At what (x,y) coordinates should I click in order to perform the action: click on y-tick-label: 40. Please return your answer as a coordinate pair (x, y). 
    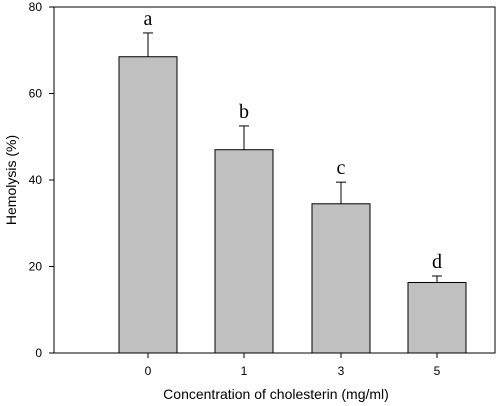
    Looking at the image, I should click on (36, 180).